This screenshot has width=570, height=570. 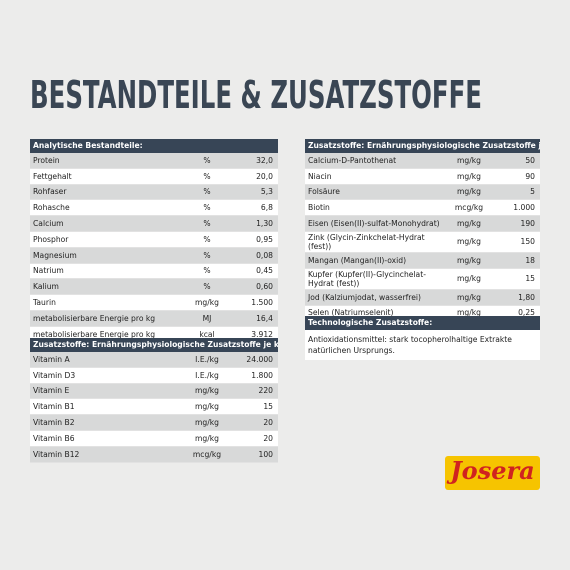 What do you see at coordinates (259, 359) in the screenshot?
I see `amount: 24.000` at bounding box center [259, 359].